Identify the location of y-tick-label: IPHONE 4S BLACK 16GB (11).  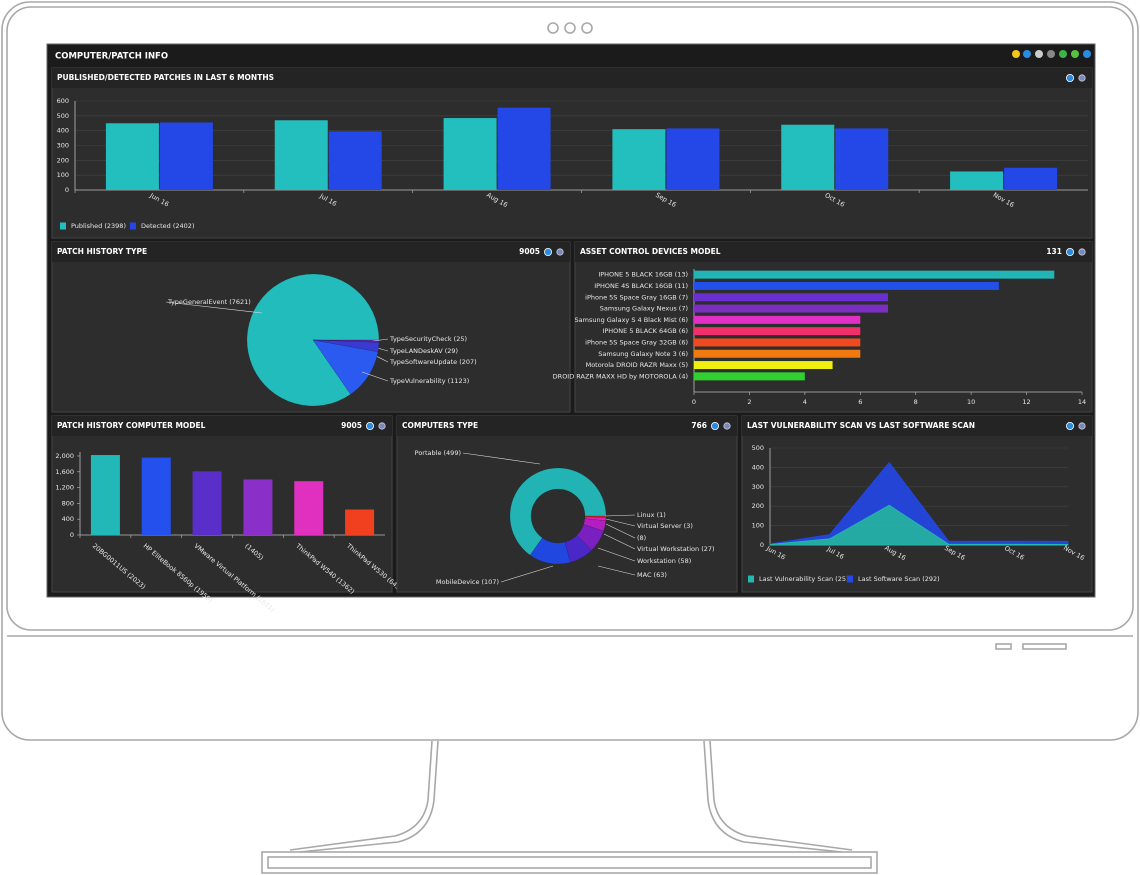
(641, 286).